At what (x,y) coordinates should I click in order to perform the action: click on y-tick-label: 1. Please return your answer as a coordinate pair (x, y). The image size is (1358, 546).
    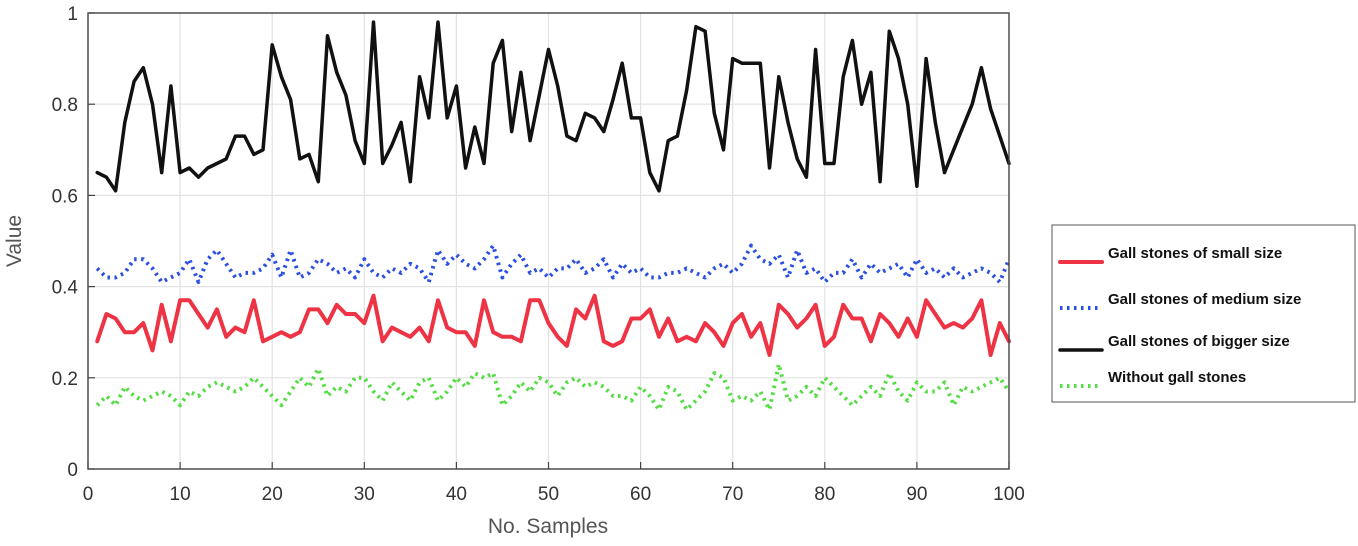
    Looking at the image, I should click on (72, 14).